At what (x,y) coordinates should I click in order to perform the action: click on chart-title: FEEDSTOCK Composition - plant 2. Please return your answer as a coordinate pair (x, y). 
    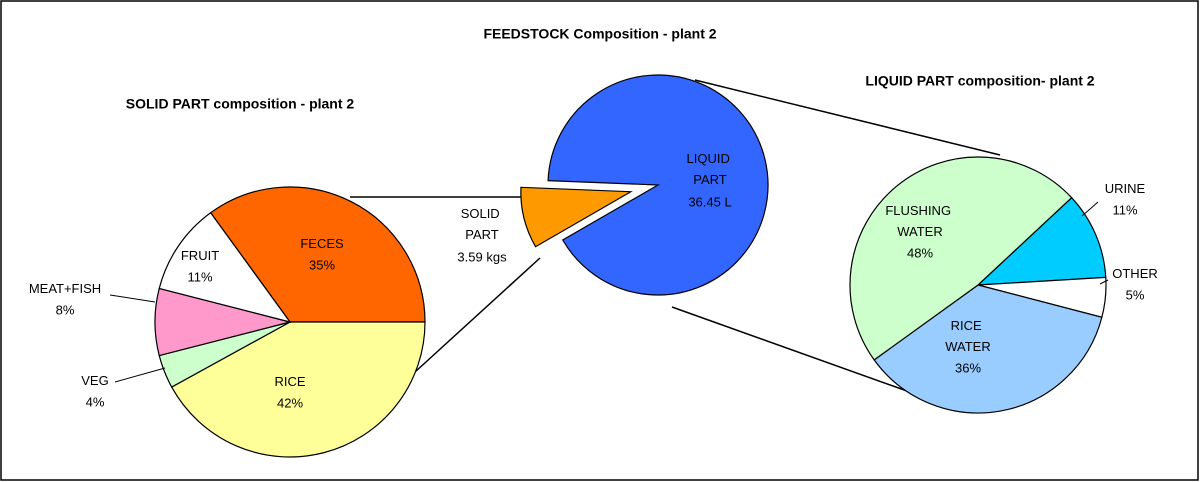
    Looking at the image, I should click on (599, 34).